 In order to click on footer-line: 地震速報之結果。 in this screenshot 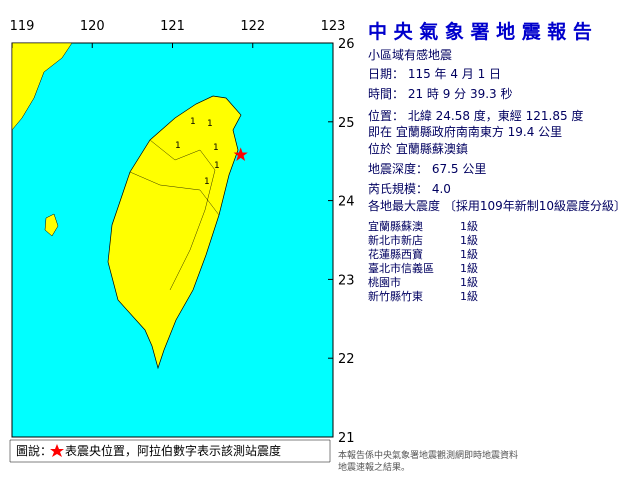, I will do `click(374, 467)`.